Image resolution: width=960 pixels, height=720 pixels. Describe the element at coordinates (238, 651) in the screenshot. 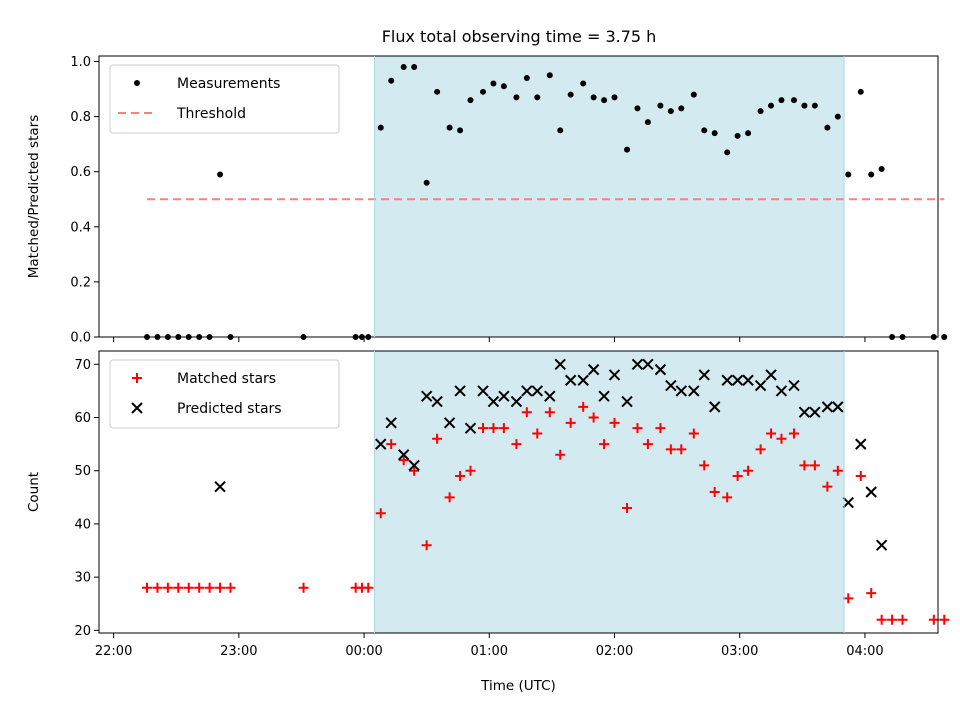

I see `x-tick-label: 23:00` at that location.